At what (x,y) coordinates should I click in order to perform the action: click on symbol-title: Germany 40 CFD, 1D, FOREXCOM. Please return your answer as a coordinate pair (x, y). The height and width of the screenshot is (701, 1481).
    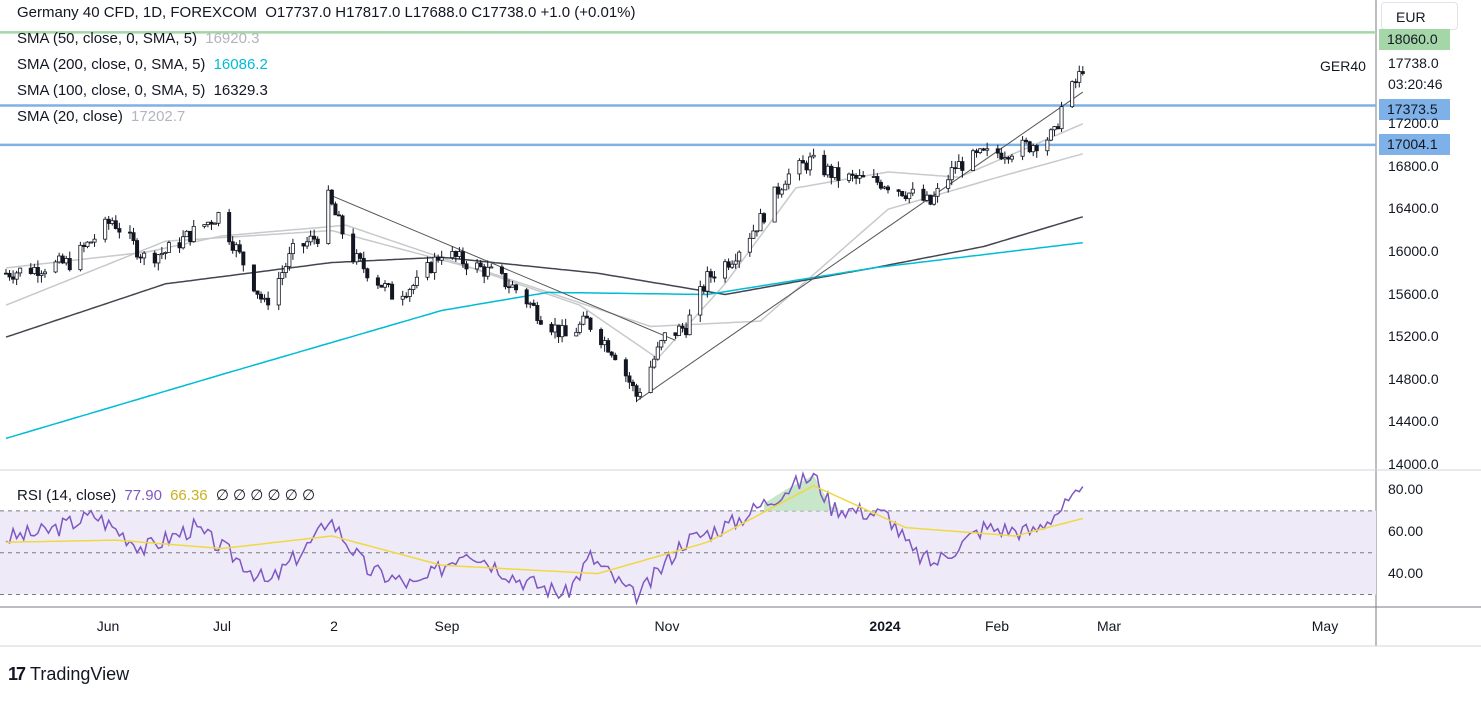
    Looking at the image, I should click on (137, 12).